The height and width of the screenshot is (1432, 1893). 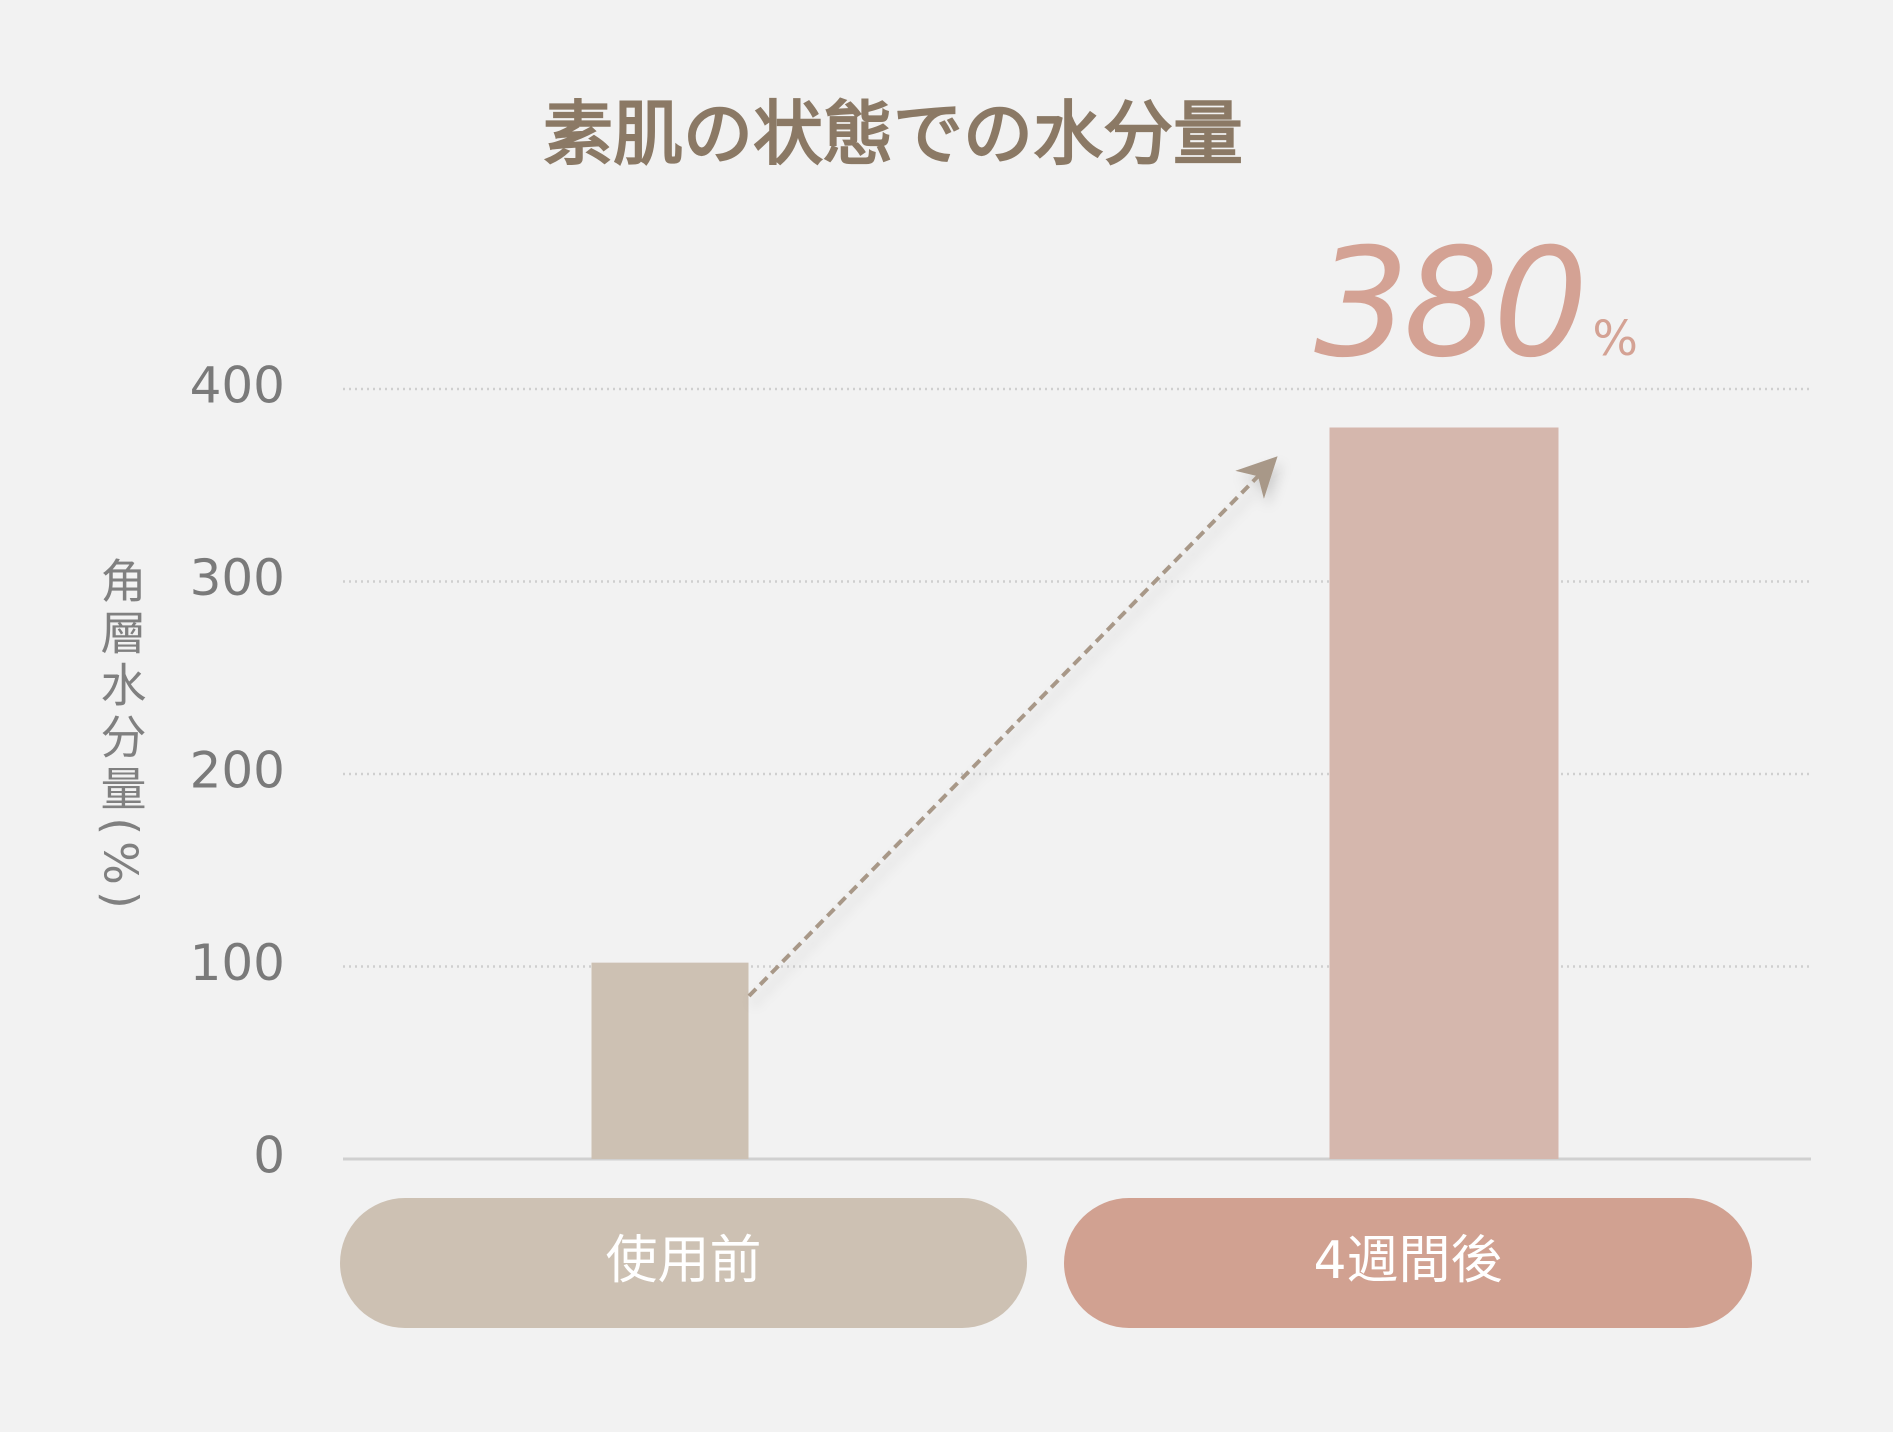 I want to click on y-tick-label: 200, so click(x=237, y=771).